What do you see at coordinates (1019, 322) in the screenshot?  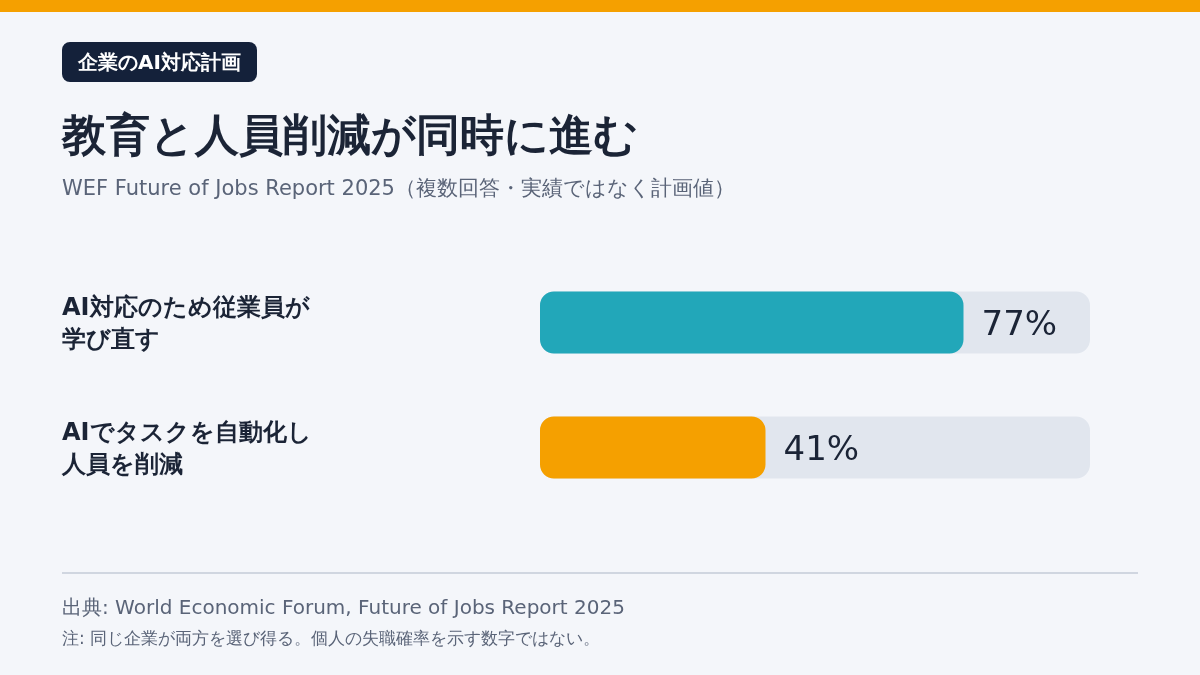 I see `data-label: 77%` at bounding box center [1019, 322].